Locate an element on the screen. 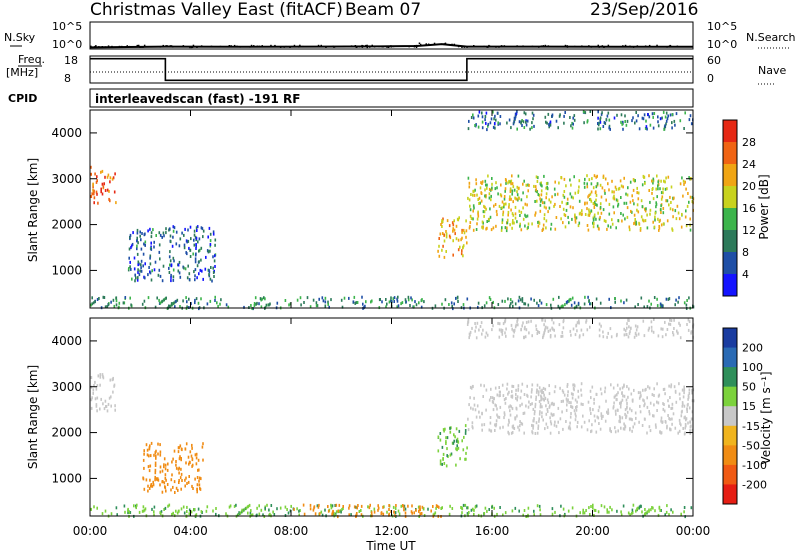 This screenshot has width=800, height=554. colorbar-tick-label: 16 is located at coordinates (749, 208).